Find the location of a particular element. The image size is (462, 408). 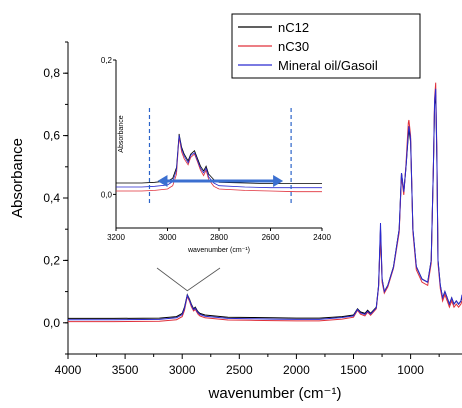

x-axis-label: wavenumber (cm⁻¹) is located at coordinates (275, 393).